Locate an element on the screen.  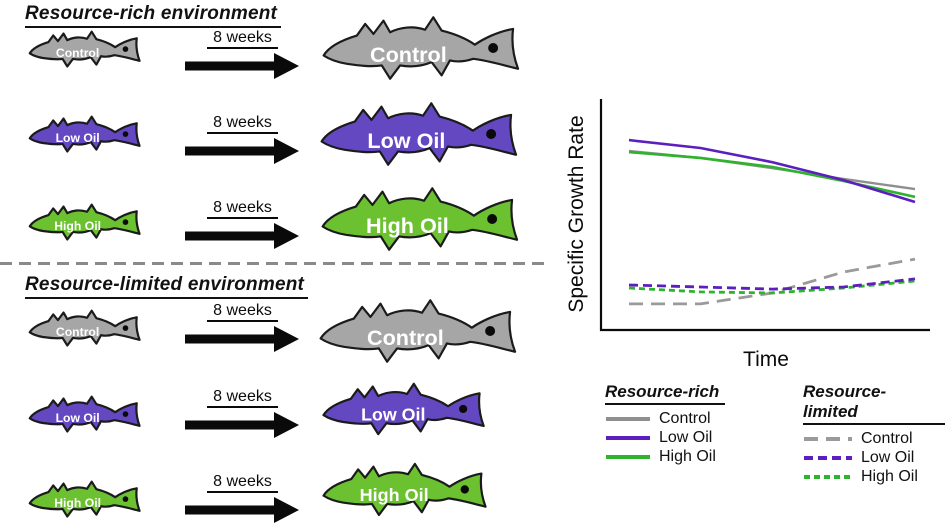
section-divider is located at coordinates (272, 263).